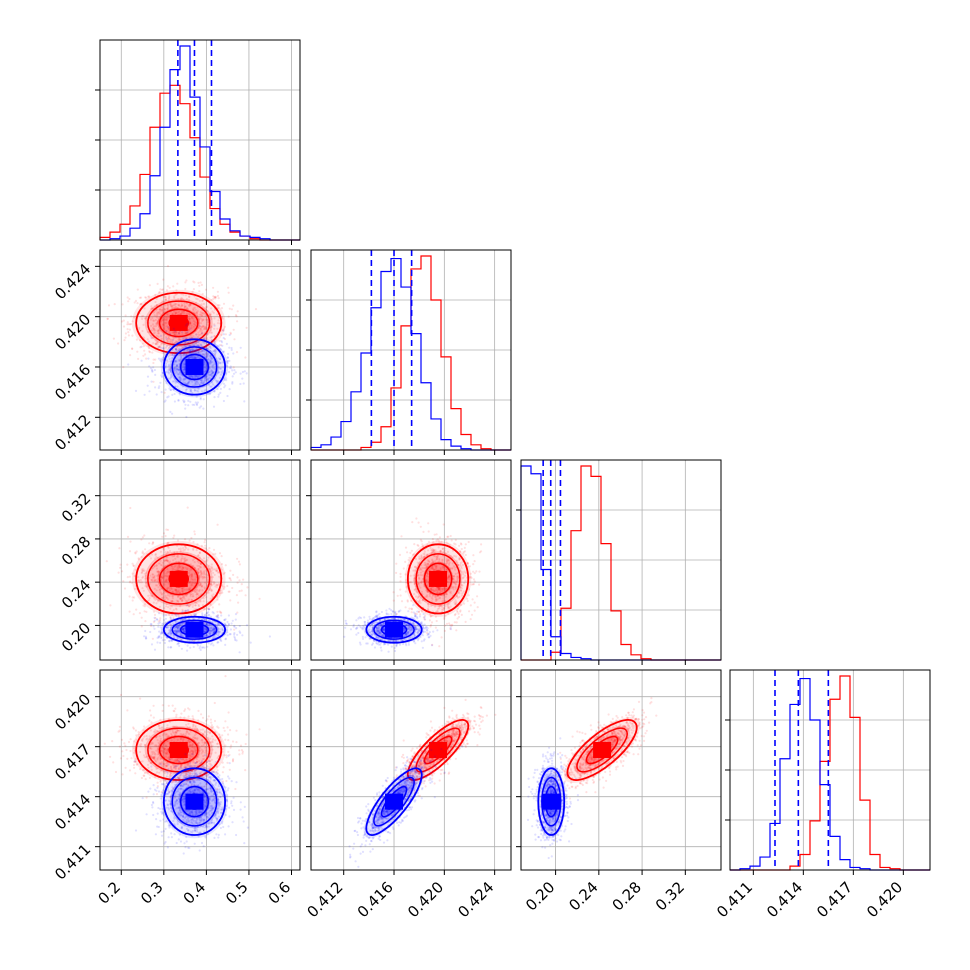 This screenshot has height=970, width=970. What do you see at coordinates (178, 323) in the screenshot?
I see `density-contour` at bounding box center [178, 323].